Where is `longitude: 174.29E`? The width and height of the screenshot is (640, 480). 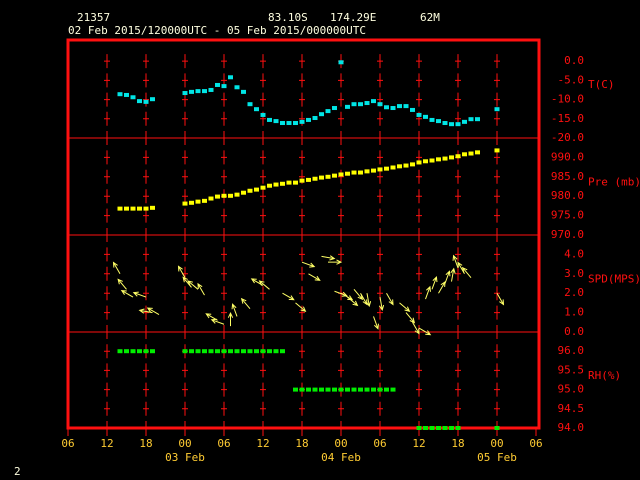 longitude: 174.29E is located at coordinates (353, 17).